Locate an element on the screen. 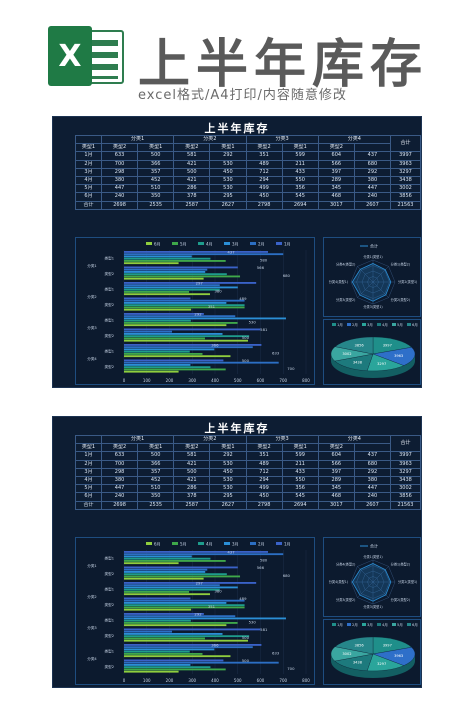 This screenshot has height=713, width=474. table-total-cell: 21563 is located at coordinates (405, 205).